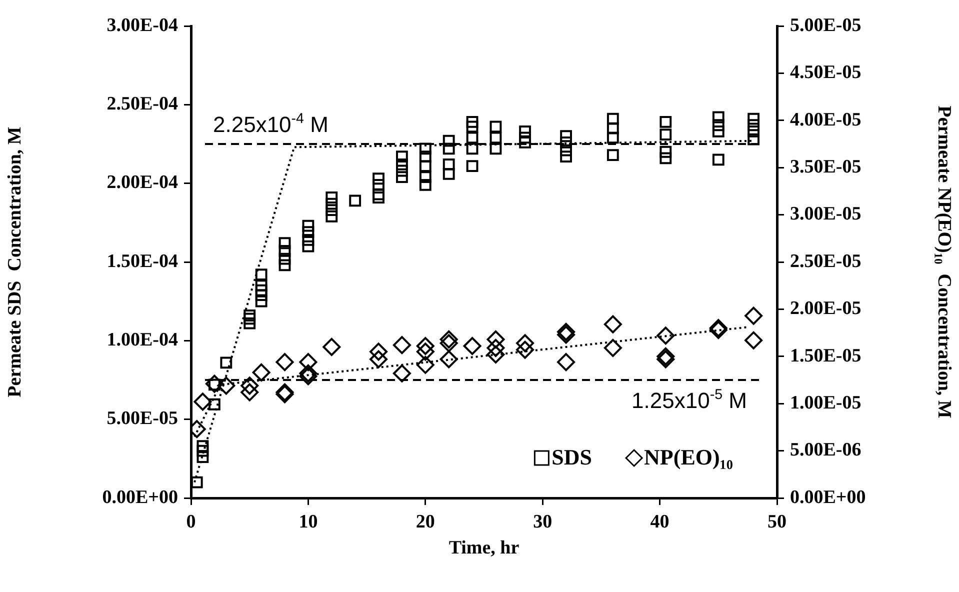 Image resolution: width=959 pixels, height=592 pixels. Describe the element at coordinates (826, 403) in the screenshot. I see `y2-tick-label: 1.00E-05` at that location.